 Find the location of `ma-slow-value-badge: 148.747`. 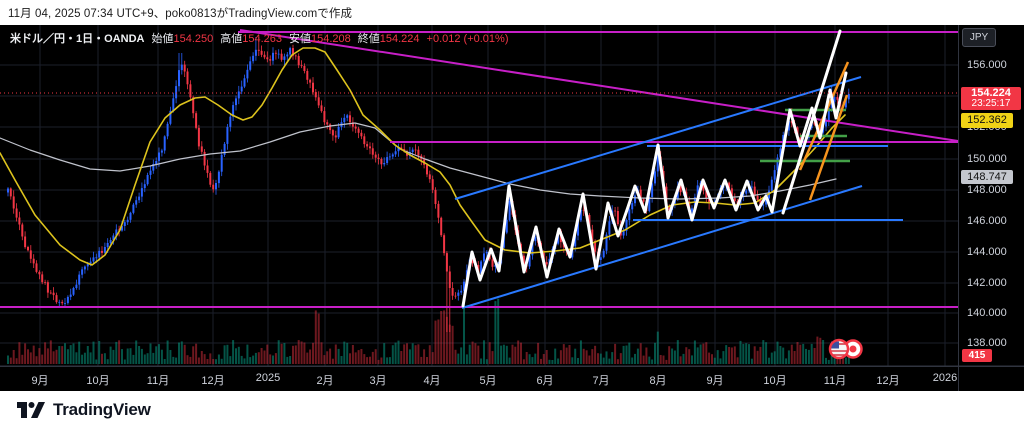

ma-slow-value-badge: 148.747 is located at coordinates (987, 177).